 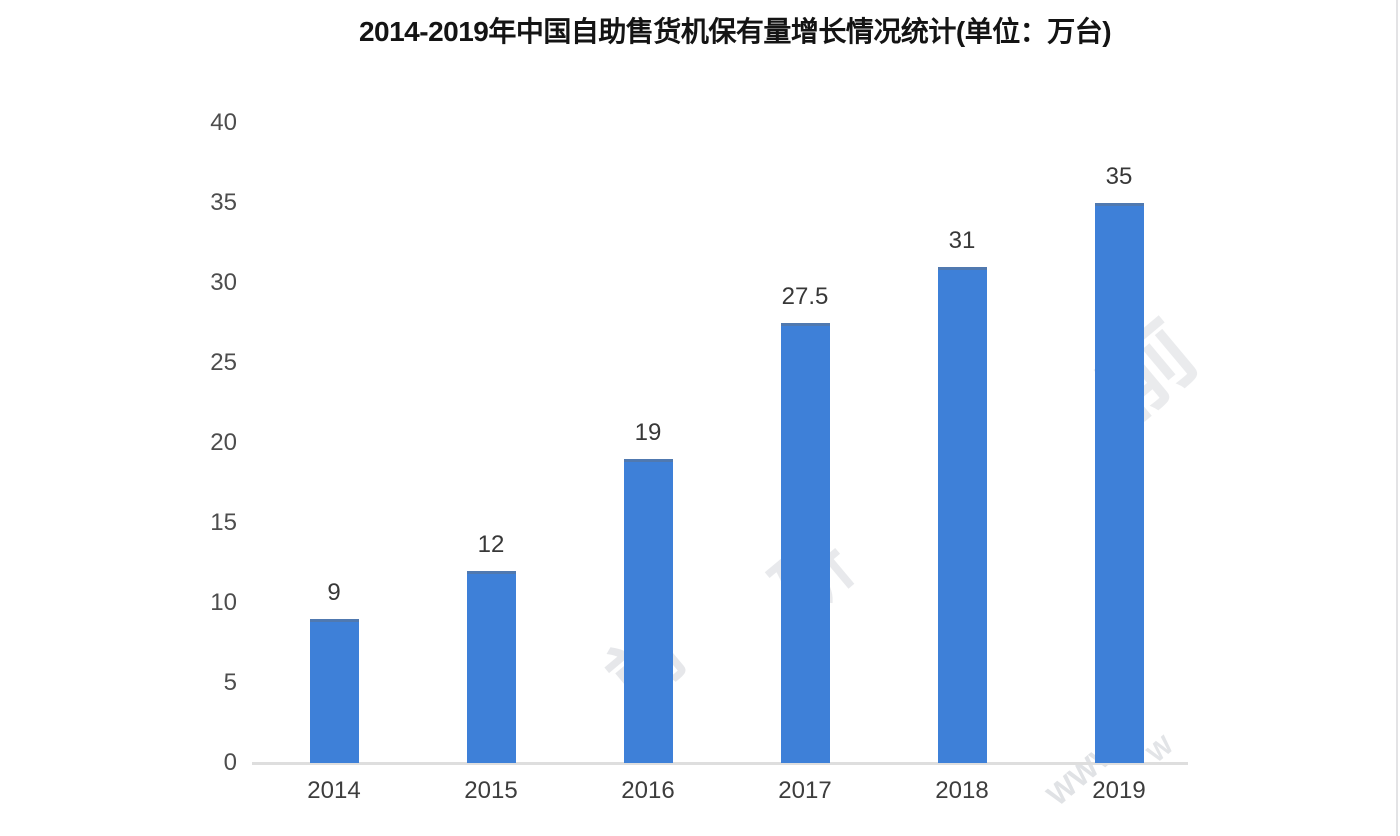 I want to click on x-axis-tick-label: 2019, so click(x=1119, y=790).